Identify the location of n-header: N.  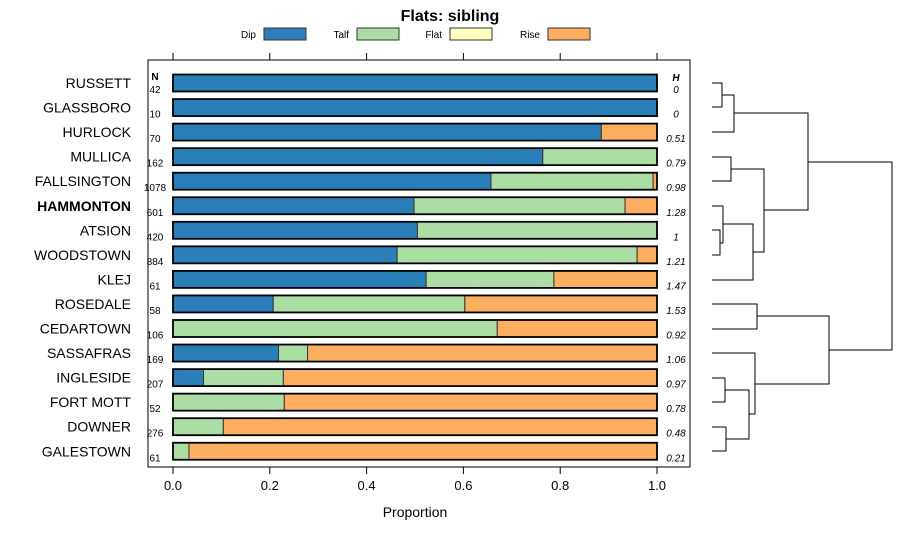
(154, 77).